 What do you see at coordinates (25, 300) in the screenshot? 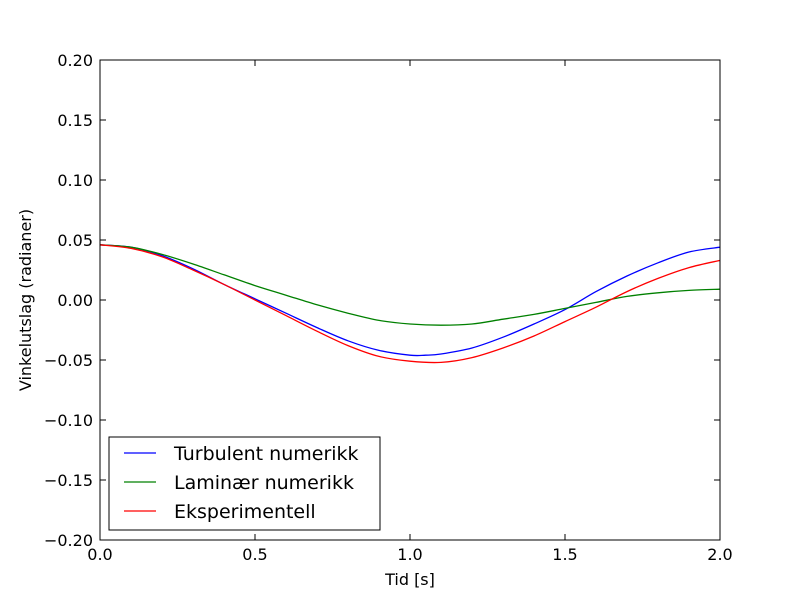
I see `y-axis-label: Vinkelutslag (radianer)` at bounding box center [25, 300].